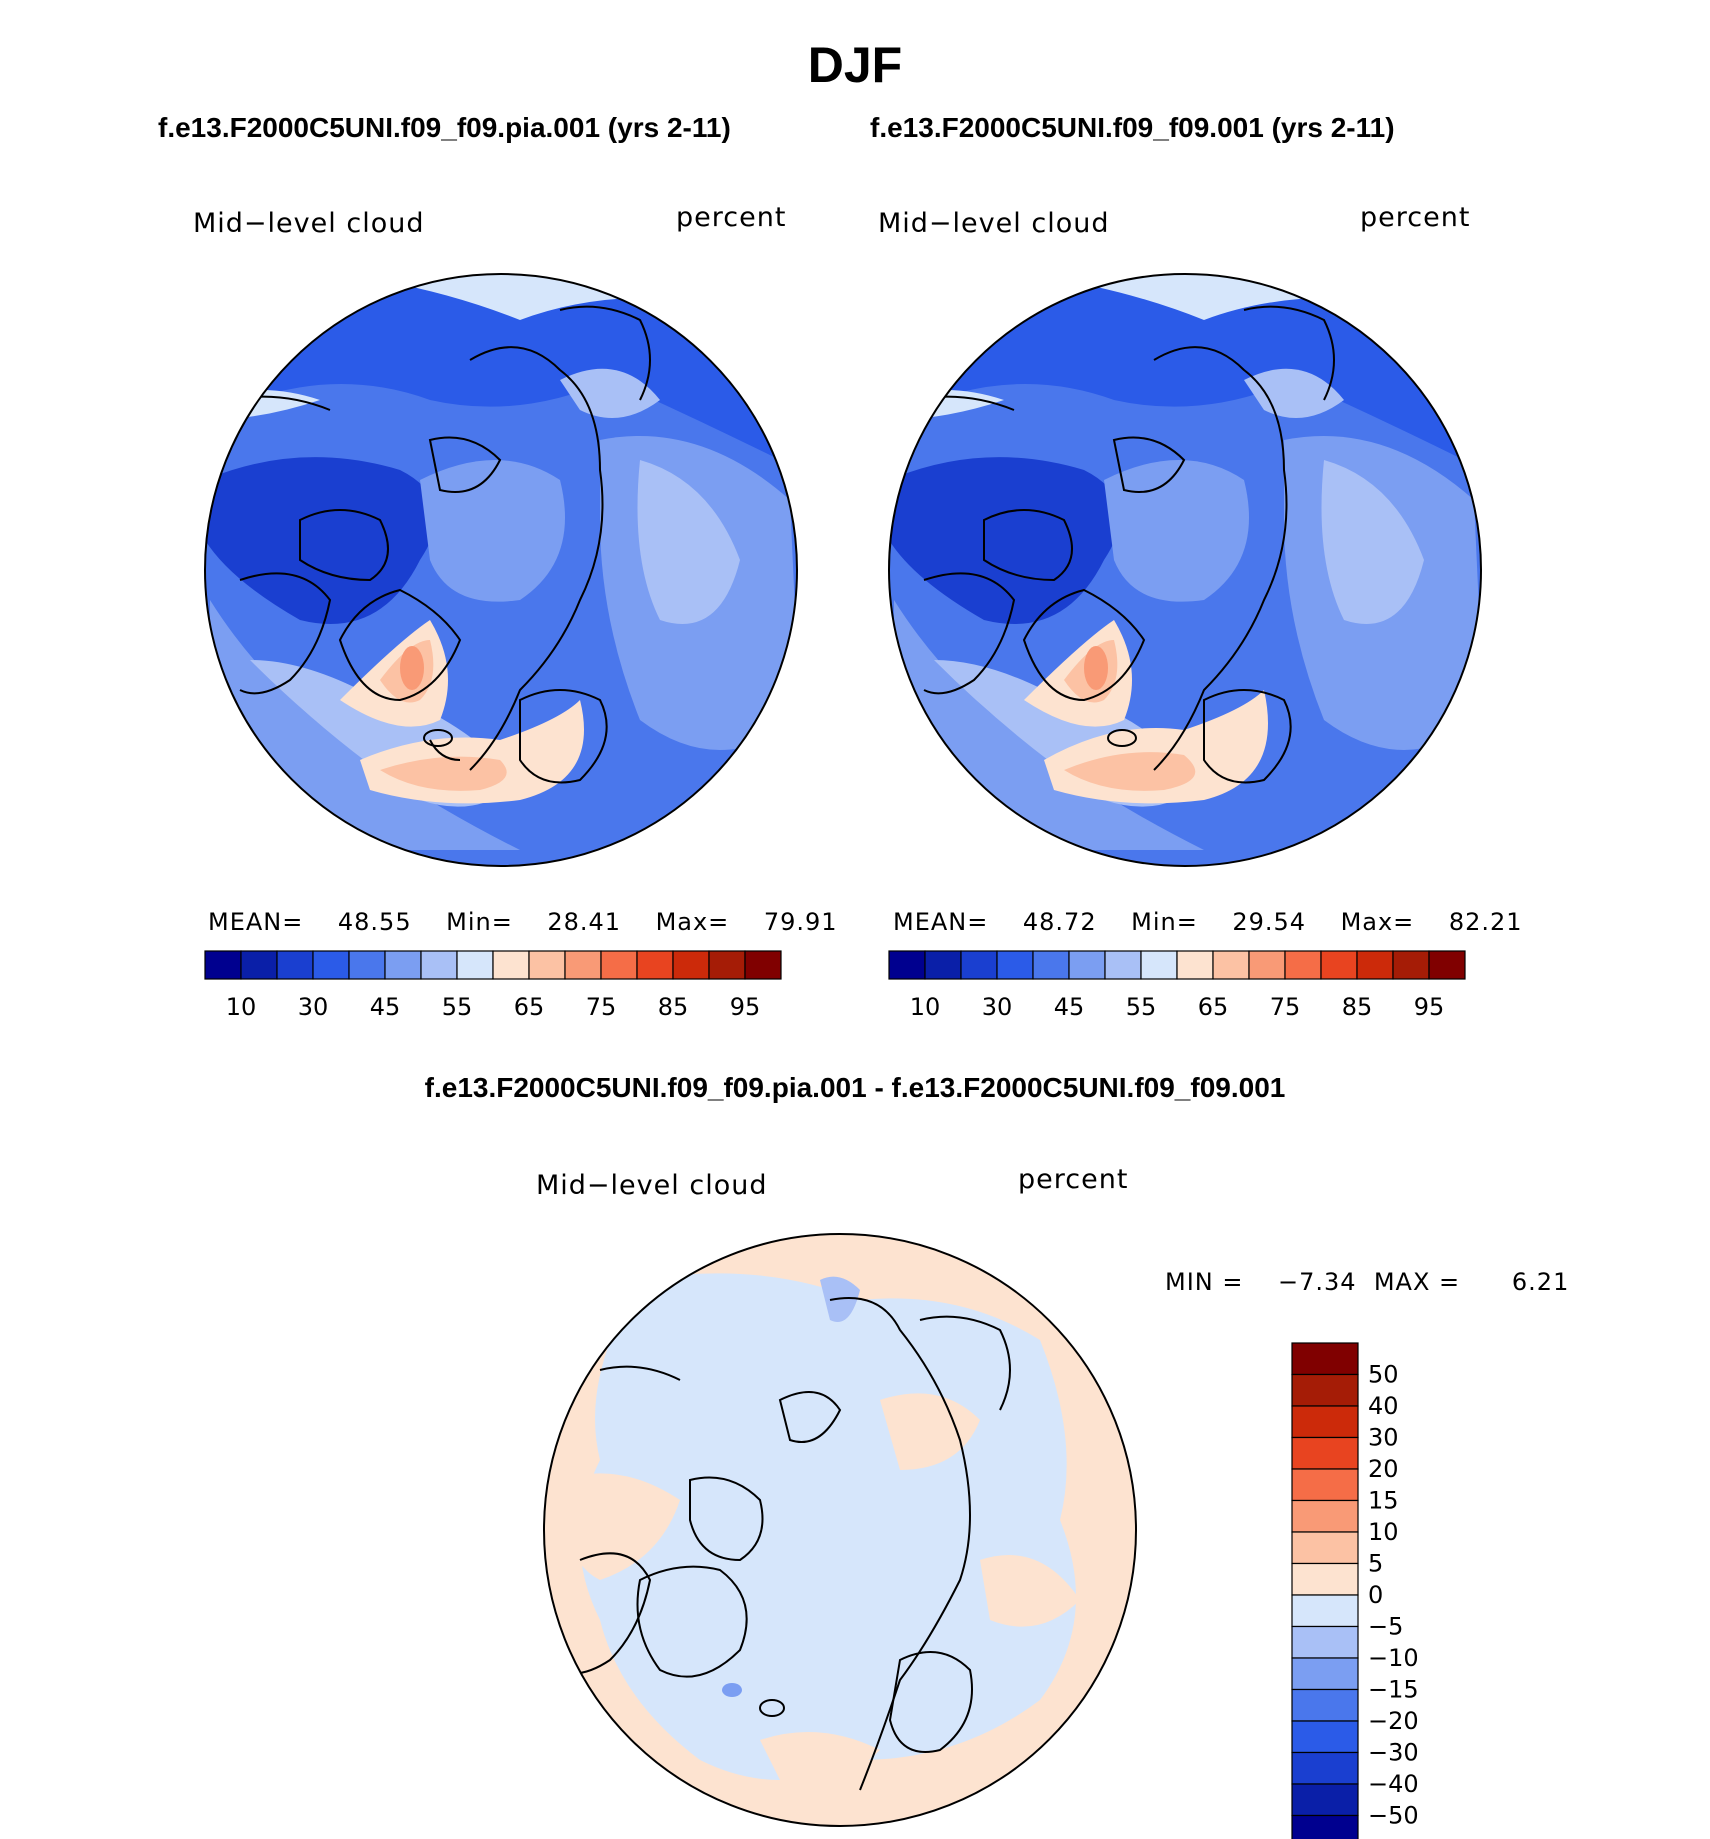 This screenshot has width=1710, height=1839. What do you see at coordinates (1269, 922) in the screenshot?
I see `min-value: 29.54` at bounding box center [1269, 922].